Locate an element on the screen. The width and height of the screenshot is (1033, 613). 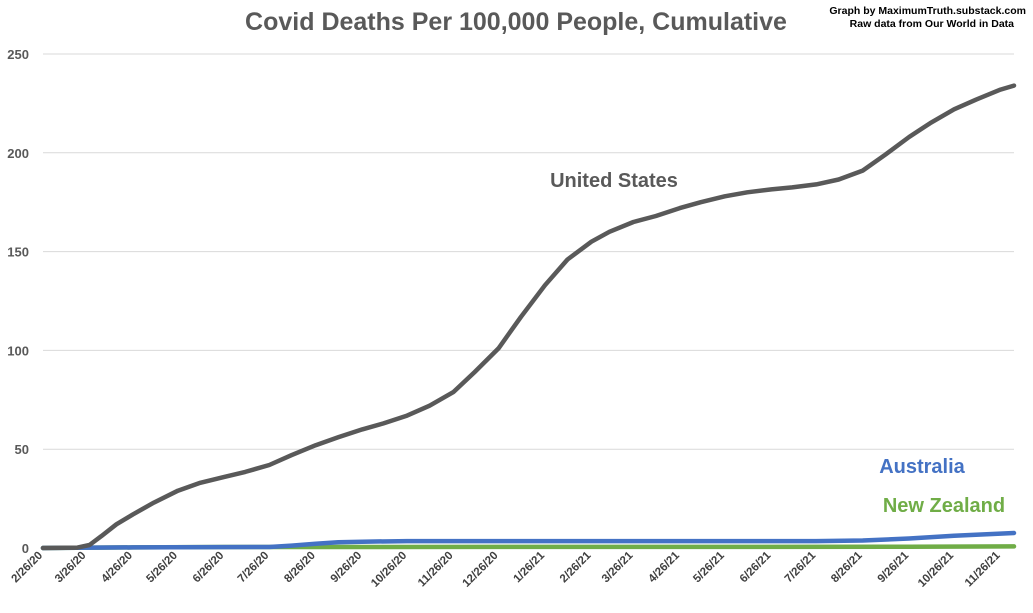
y-tick-label: 100 is located at coordinates (18, 350).